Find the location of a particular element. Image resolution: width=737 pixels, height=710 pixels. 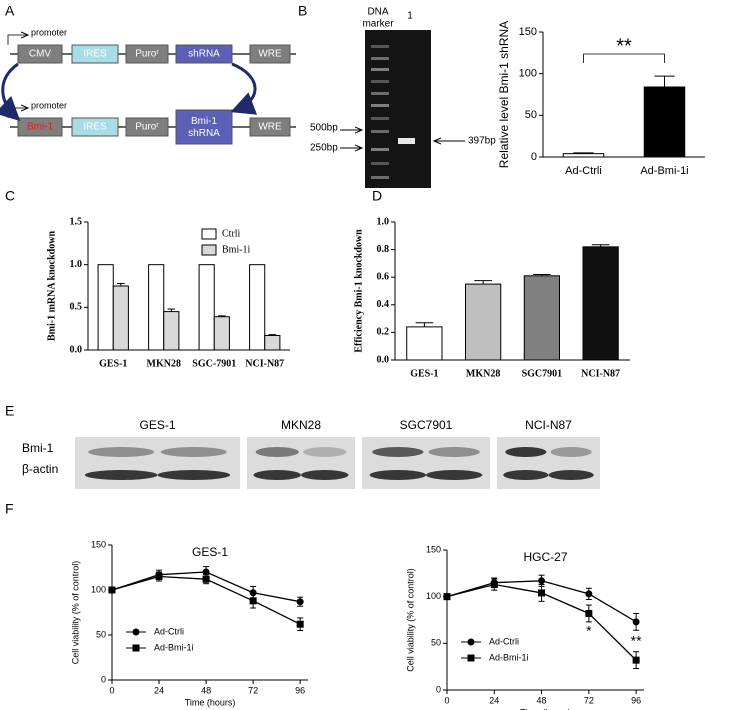

x-tick-label: 96 is located at coordinates (636, 700).